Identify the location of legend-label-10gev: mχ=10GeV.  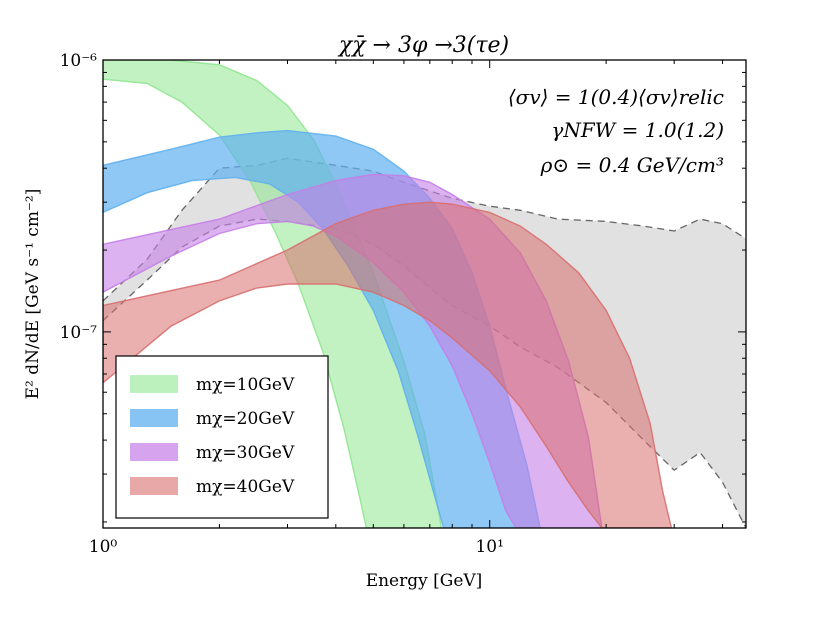
(245, 385).